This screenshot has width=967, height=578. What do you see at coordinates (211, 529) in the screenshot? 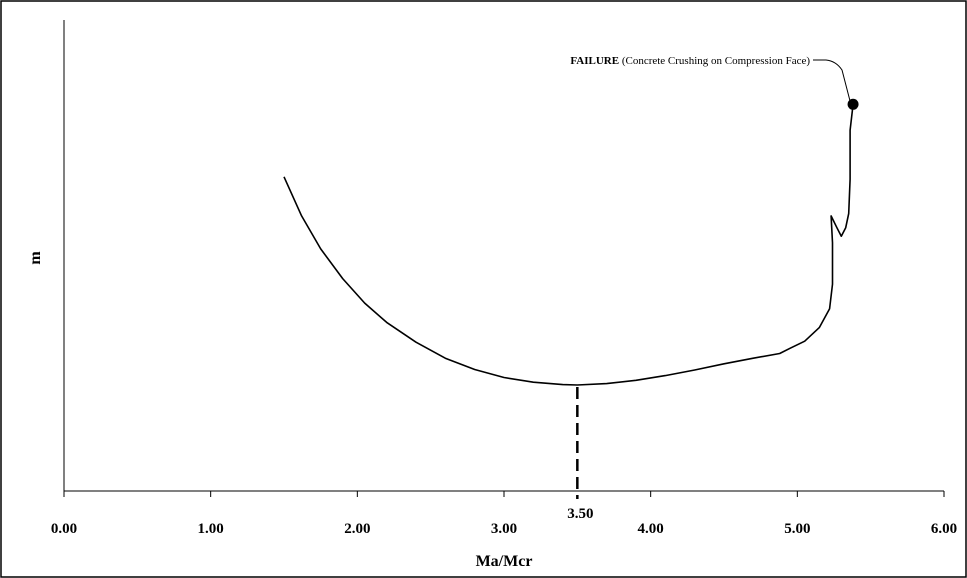
I see `x-tick-label: 1.00` at bounding box center [211, 529].